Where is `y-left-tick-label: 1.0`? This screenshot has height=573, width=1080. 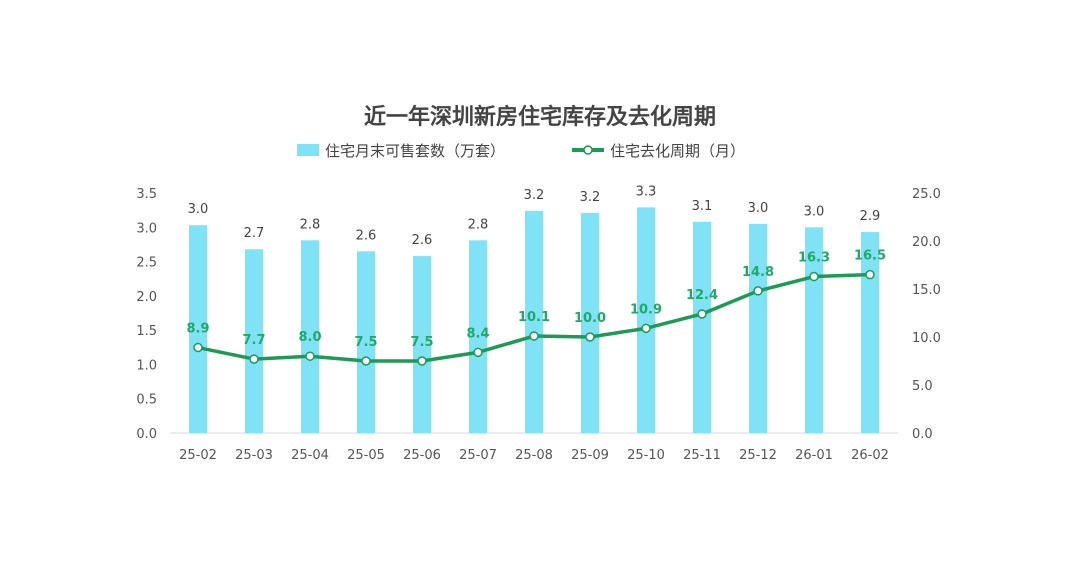 y-left-tick-label: 1.0 is located at coordinates (146, 365).